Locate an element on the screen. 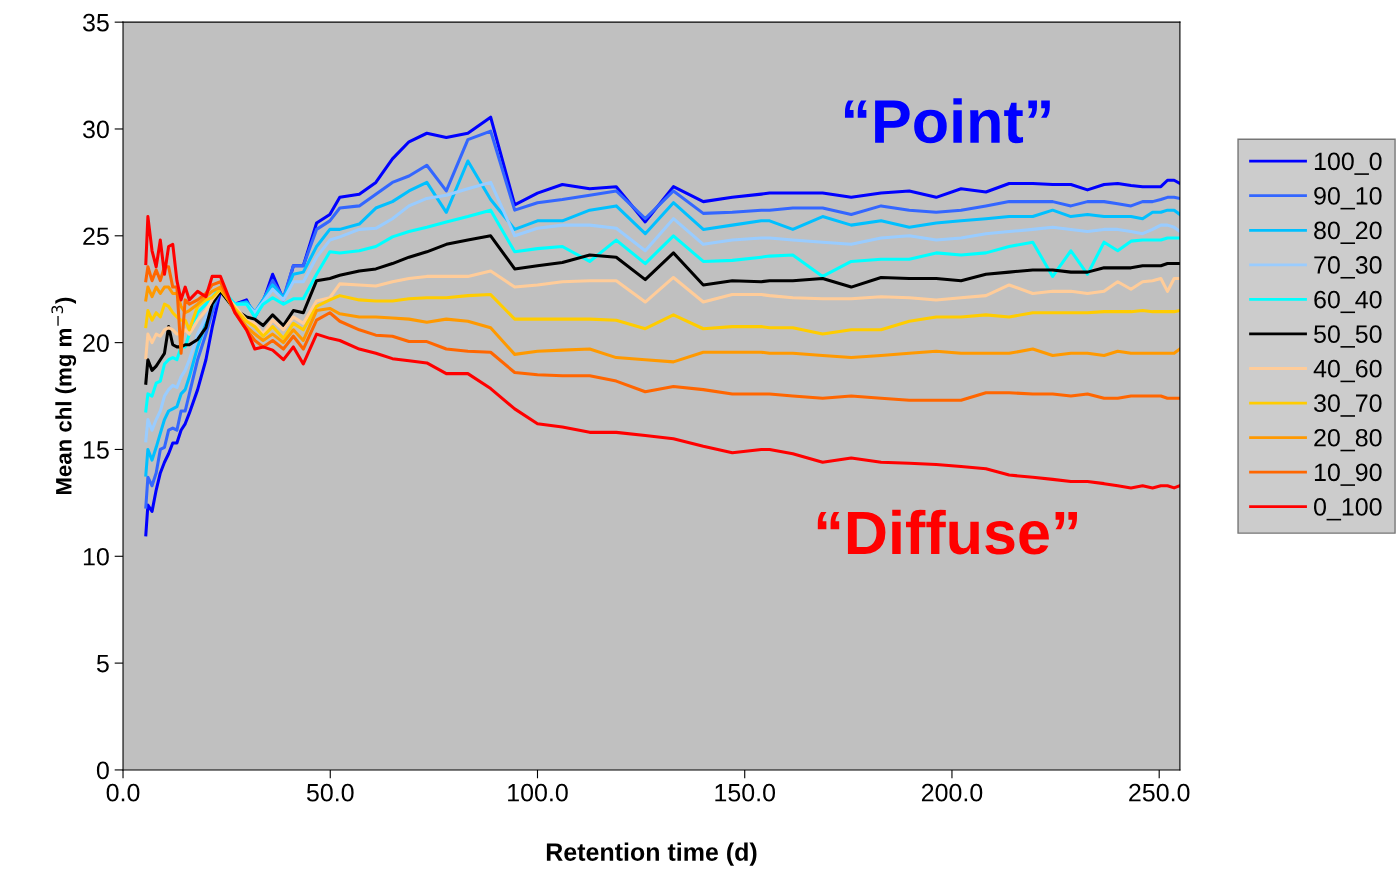 The height and width of the screenshot is (886, 1398). y-tick-label: 20 is located at coordinates (96, 343).